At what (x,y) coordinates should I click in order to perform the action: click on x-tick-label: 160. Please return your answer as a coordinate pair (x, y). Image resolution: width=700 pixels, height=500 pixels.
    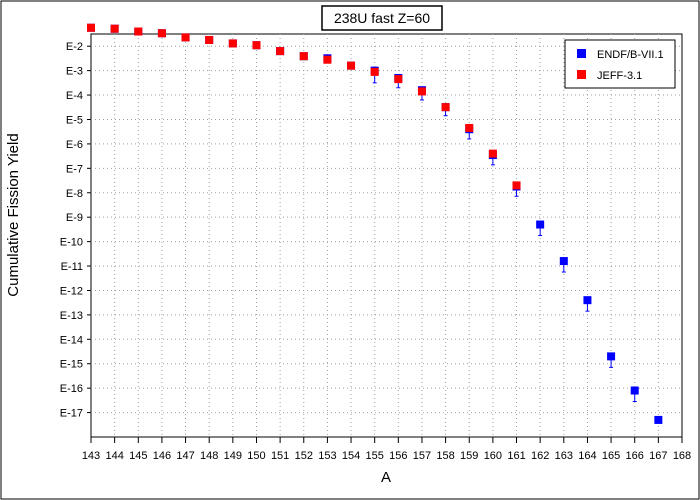
    Looking at the image, I should click on (493, 456).